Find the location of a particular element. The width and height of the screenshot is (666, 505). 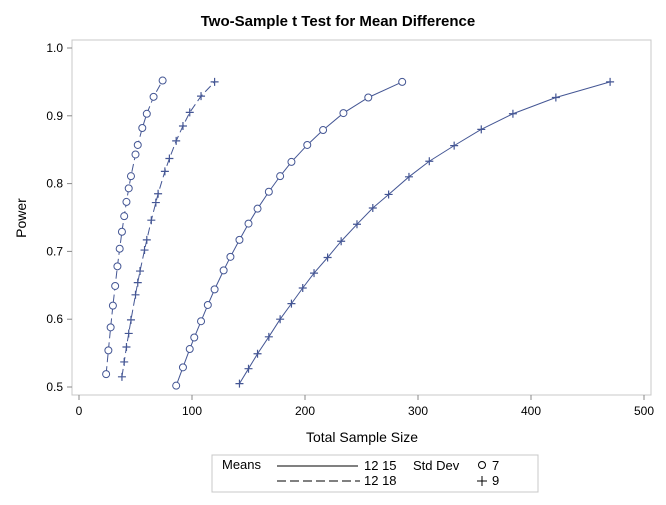

x-tick-label: 0 is located at coordinates (79, 411).